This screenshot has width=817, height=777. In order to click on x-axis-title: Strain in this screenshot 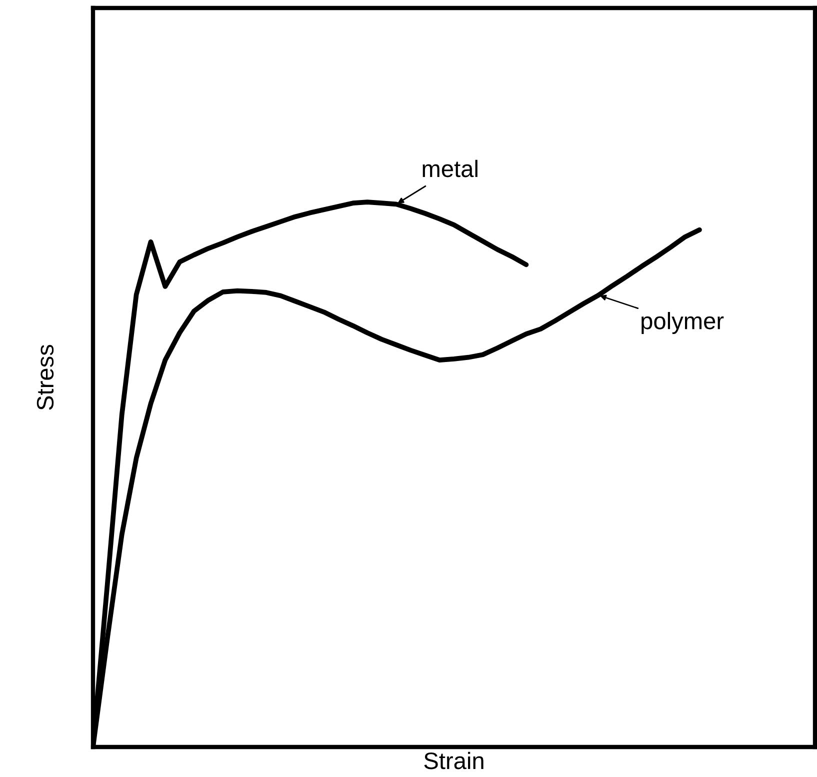, I will do `click(454, 761)`.